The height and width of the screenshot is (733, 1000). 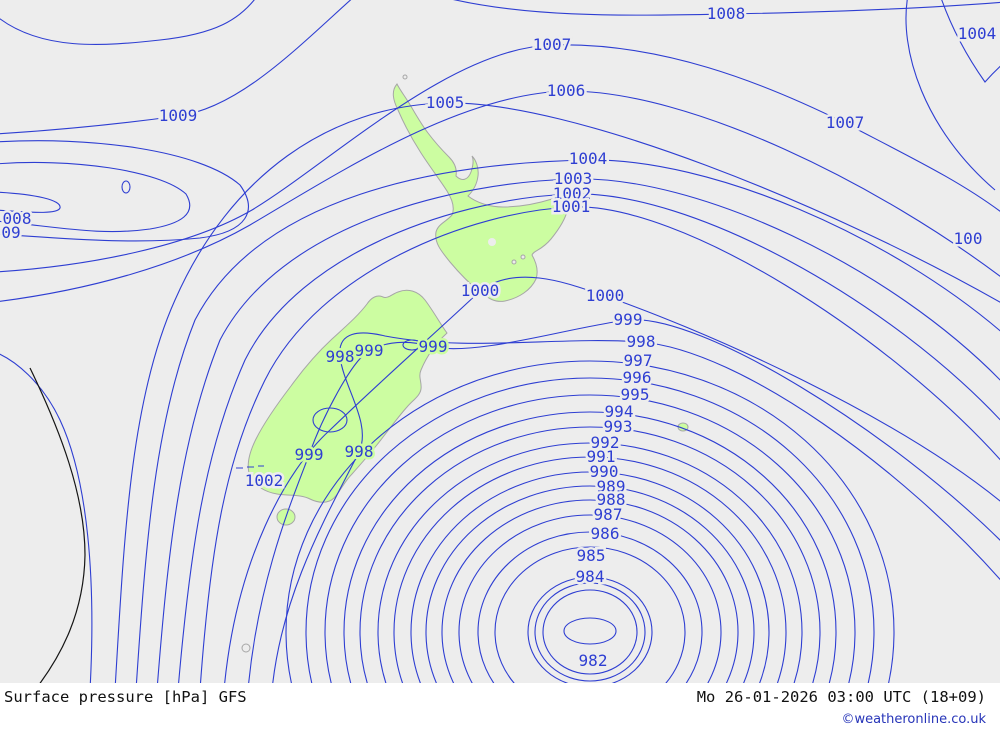 I want to click on black-contour, so click(x=57, y=525).